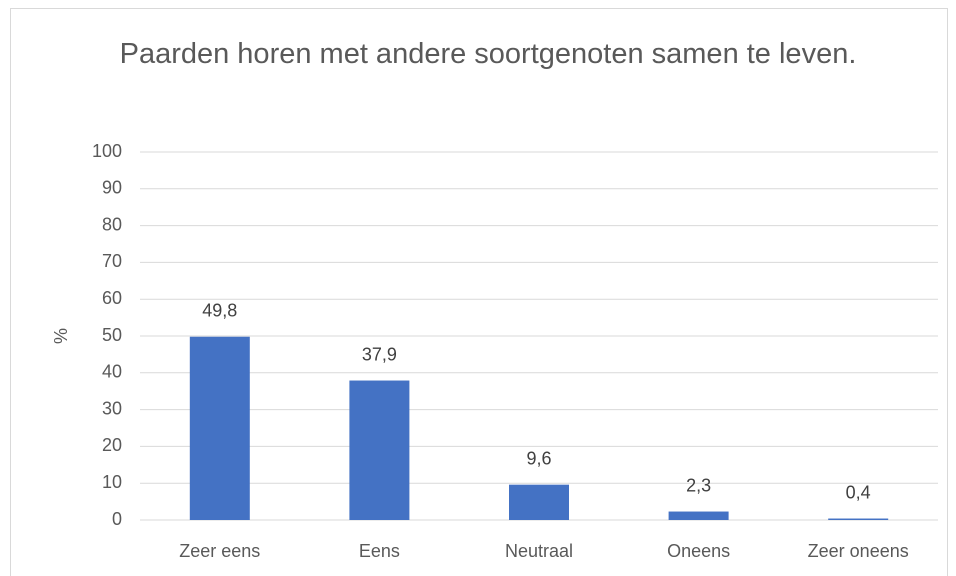  What do you see at coordinates (112, 335) in the screenshot?
I see `y-tick-label: 50` at bounding box center [112, 335].